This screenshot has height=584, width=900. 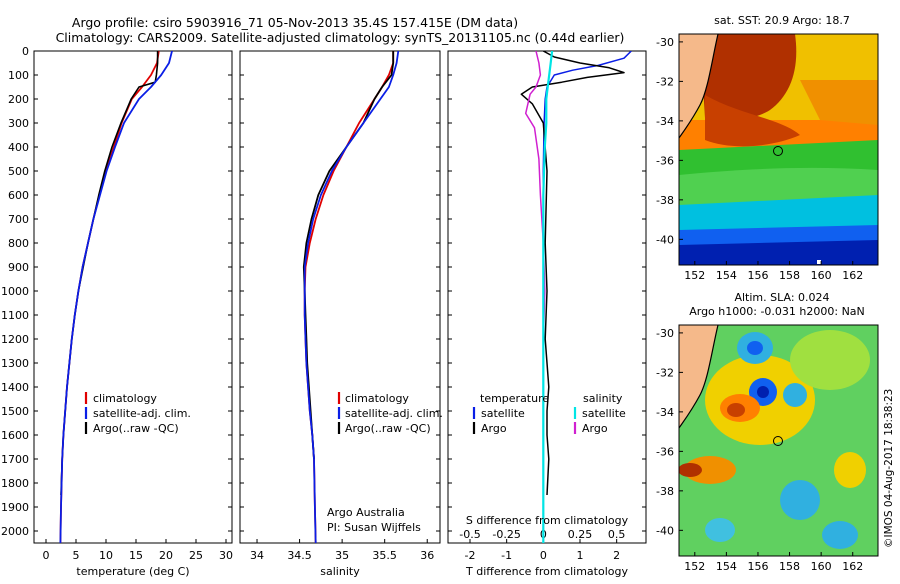 I want to click on depth-tick-label: 200, so click(x=18, y=99).